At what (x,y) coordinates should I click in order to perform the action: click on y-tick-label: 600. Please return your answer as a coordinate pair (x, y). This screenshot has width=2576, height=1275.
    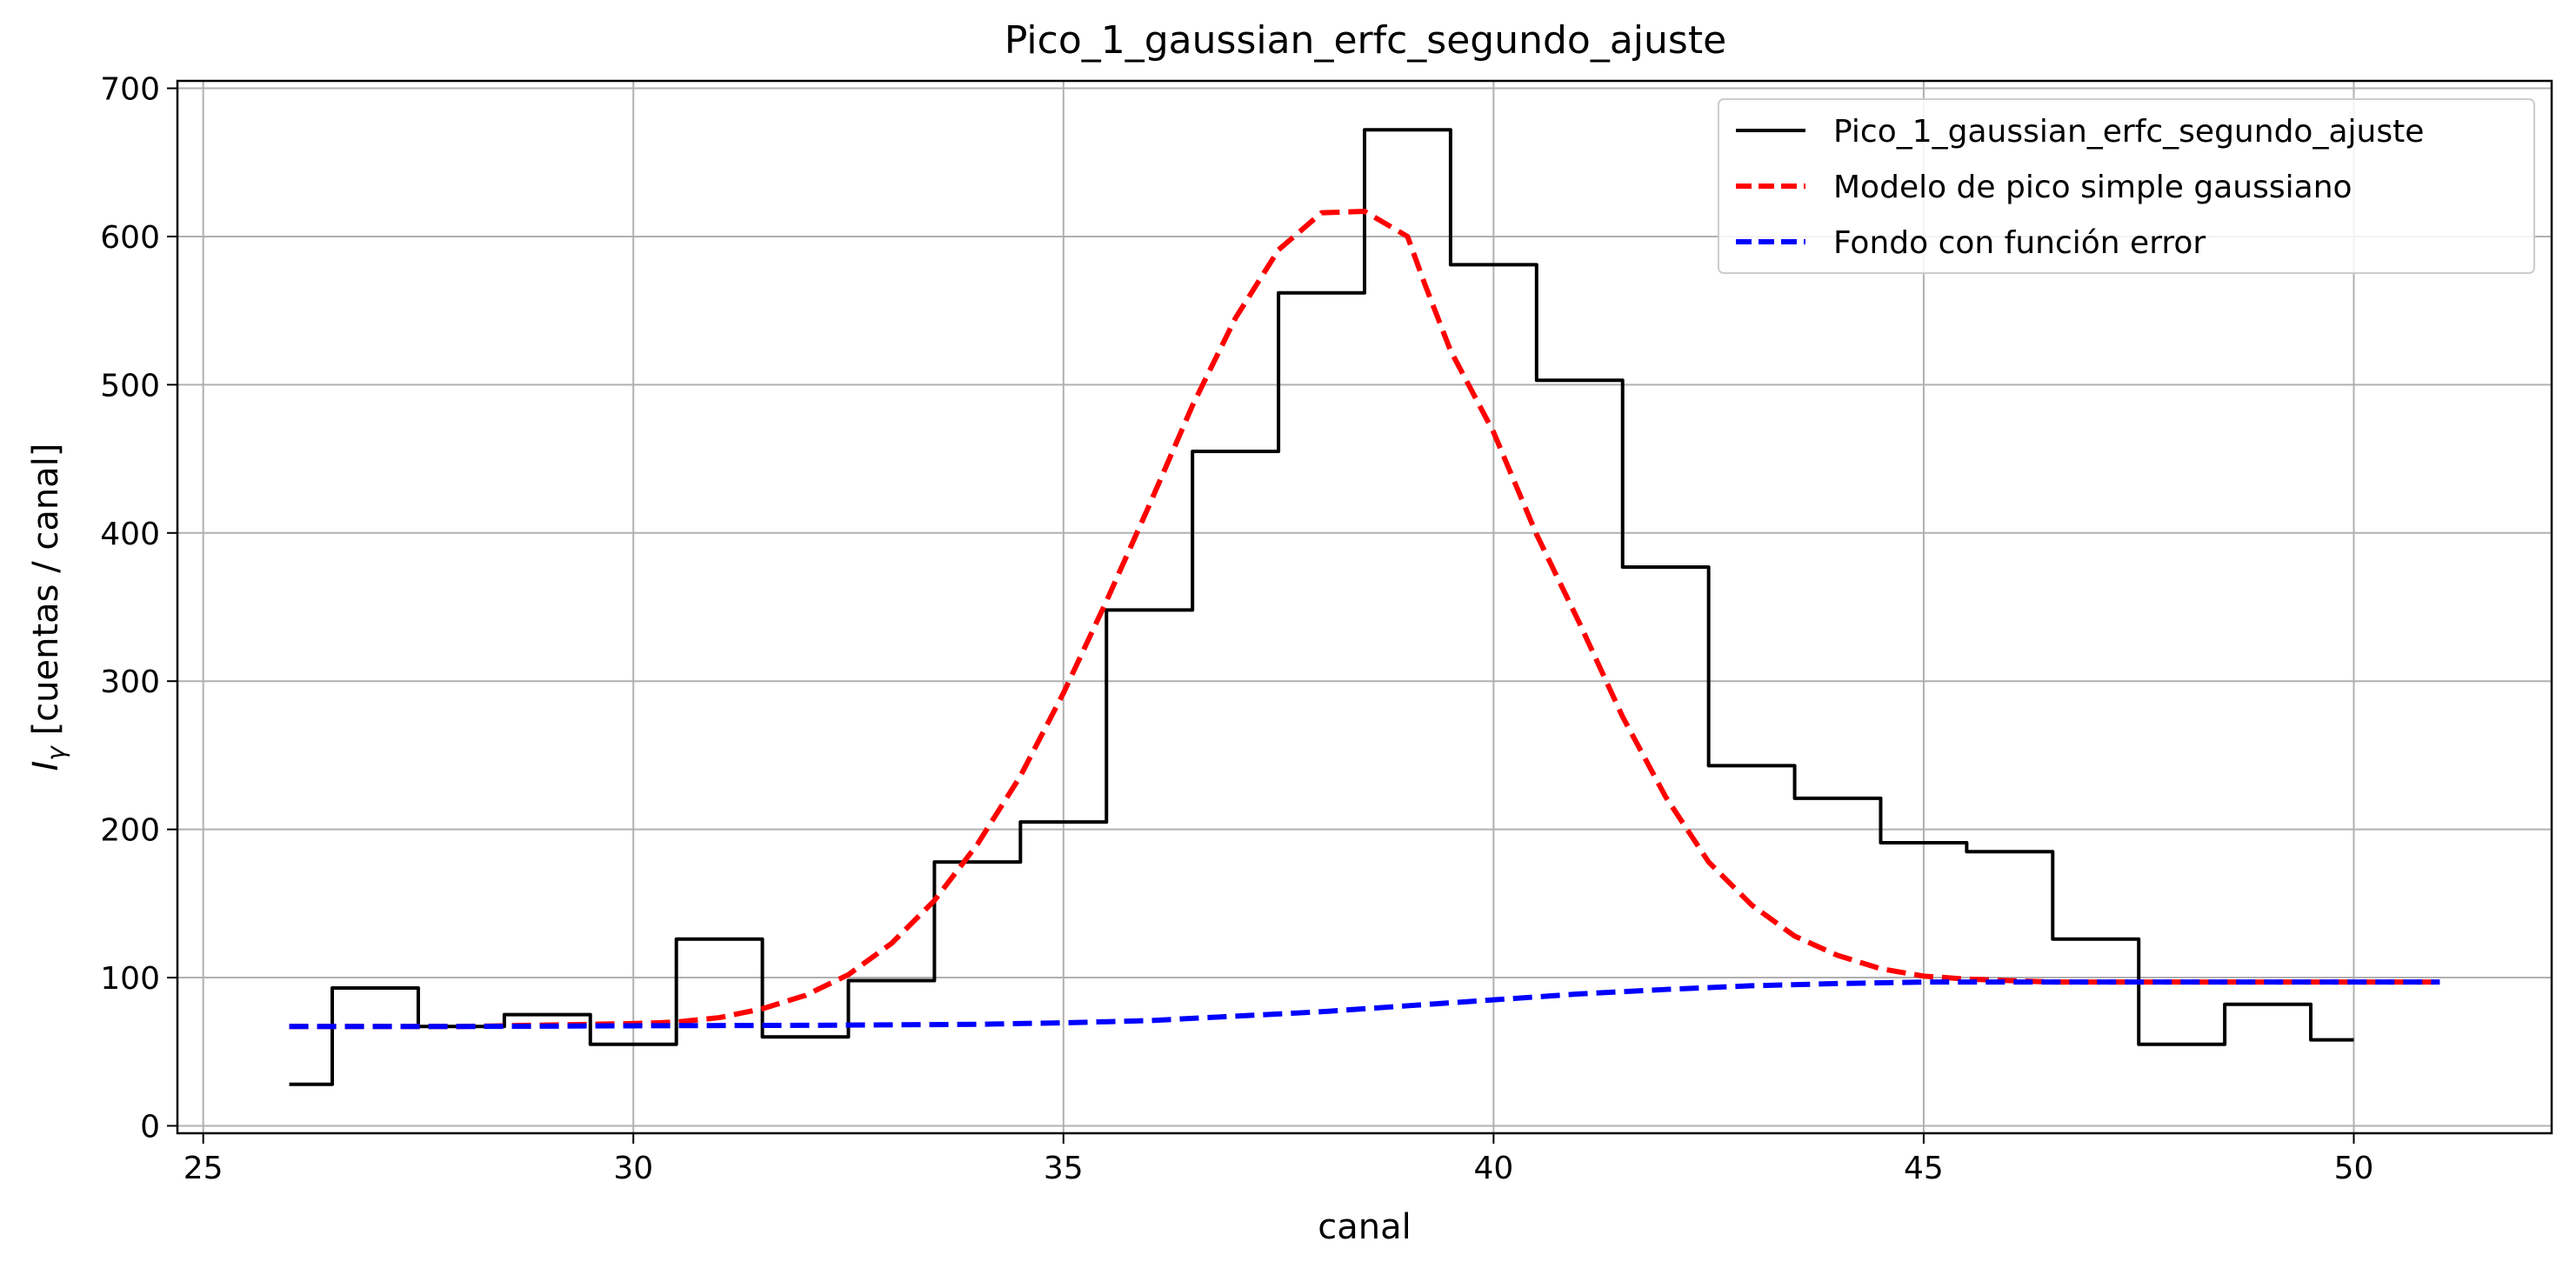
    Looking at the image, I should click on (130, 238).